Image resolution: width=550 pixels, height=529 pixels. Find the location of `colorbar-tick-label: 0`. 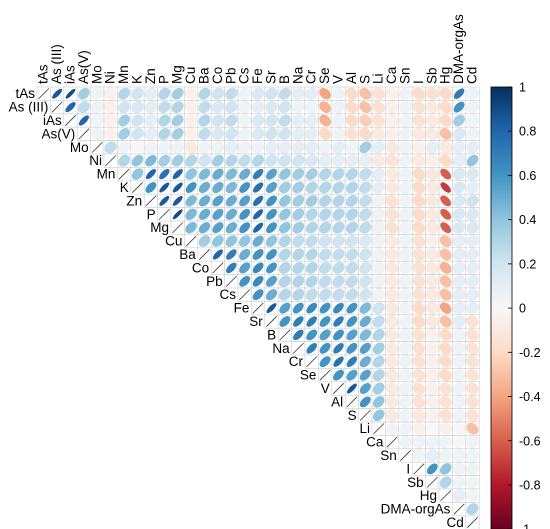

colorbar-tick-label: 0 is located at coordinates (522, 309).